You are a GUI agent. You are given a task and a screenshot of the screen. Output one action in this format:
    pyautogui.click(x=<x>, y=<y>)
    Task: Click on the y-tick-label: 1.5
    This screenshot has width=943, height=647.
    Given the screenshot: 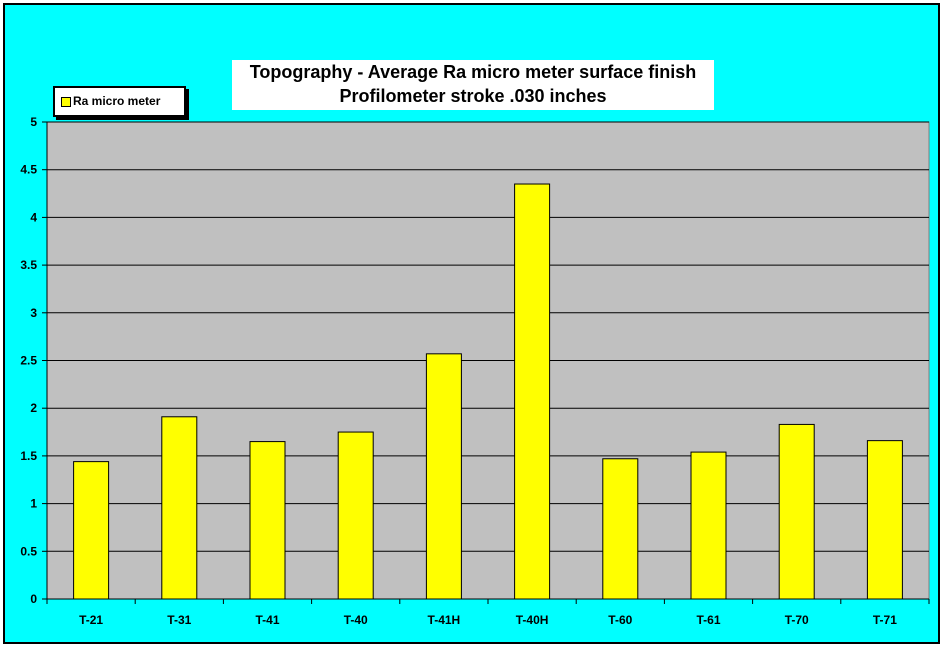 What is the action you would take?
    pyautogui.click(x=28, y=456)
    